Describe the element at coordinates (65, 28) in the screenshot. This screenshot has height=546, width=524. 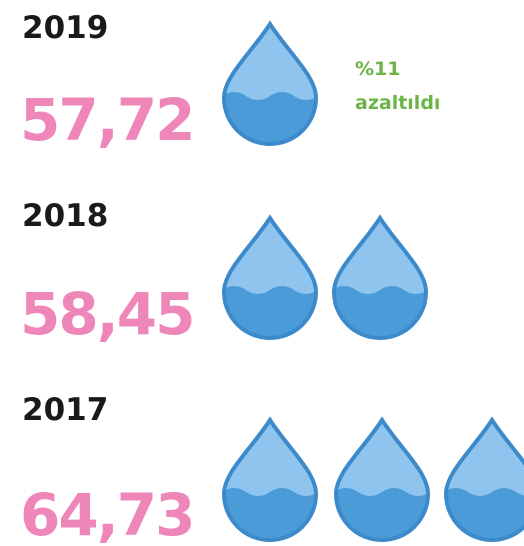
I see `year: 2019` at that location.